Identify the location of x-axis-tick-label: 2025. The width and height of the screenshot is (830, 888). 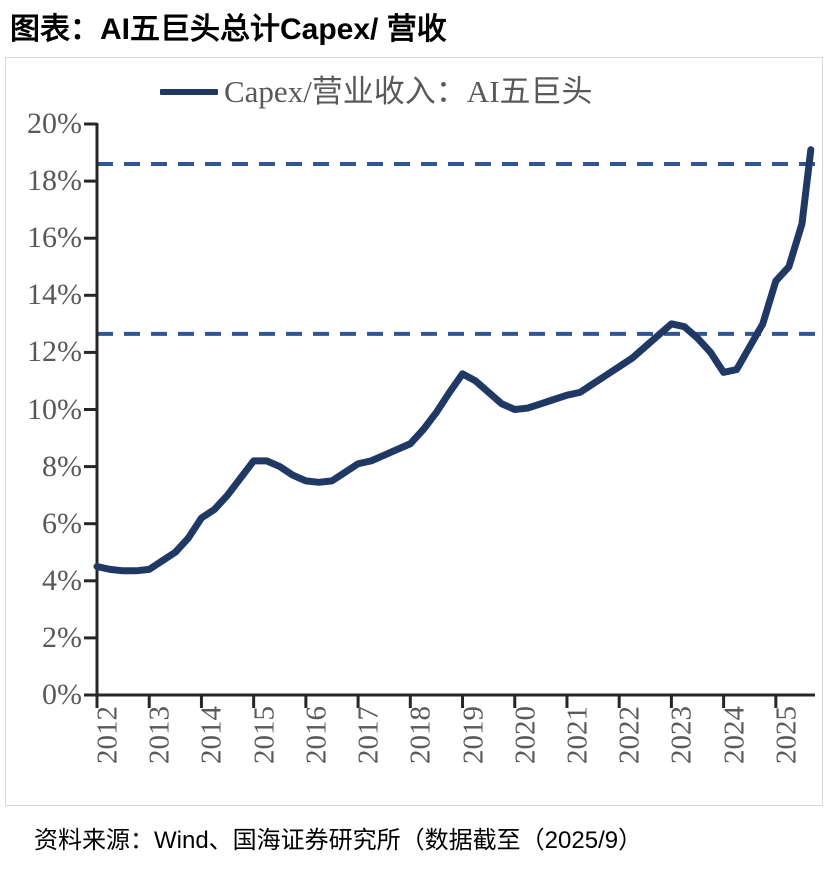
(786, 735).